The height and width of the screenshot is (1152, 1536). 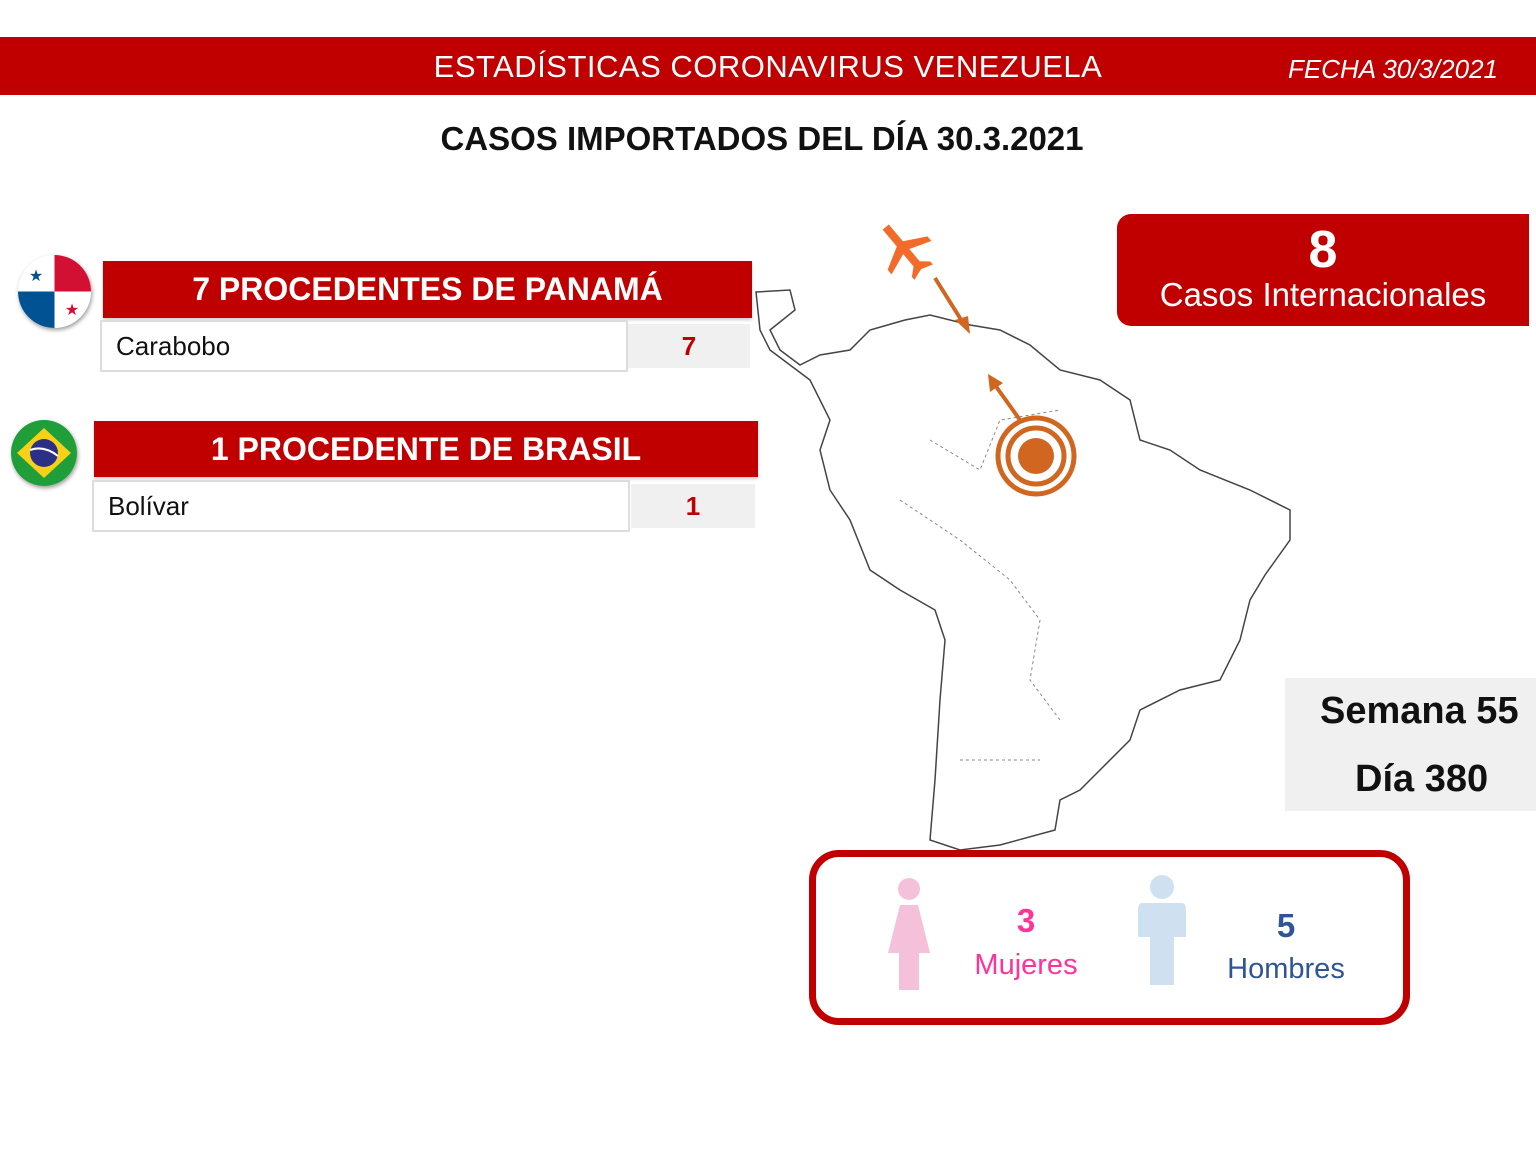 I want to click on women-label: Mujeres, so click(x=1026, y=965).